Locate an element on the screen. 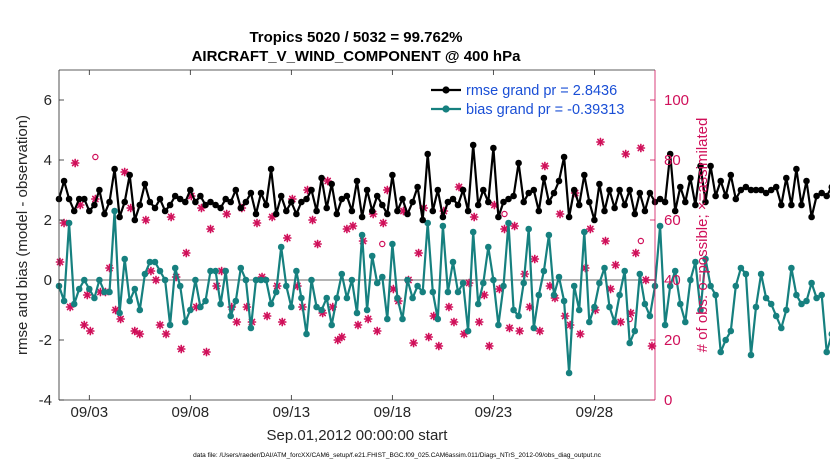  obs-possible-point is located at coordinates (504, 214).